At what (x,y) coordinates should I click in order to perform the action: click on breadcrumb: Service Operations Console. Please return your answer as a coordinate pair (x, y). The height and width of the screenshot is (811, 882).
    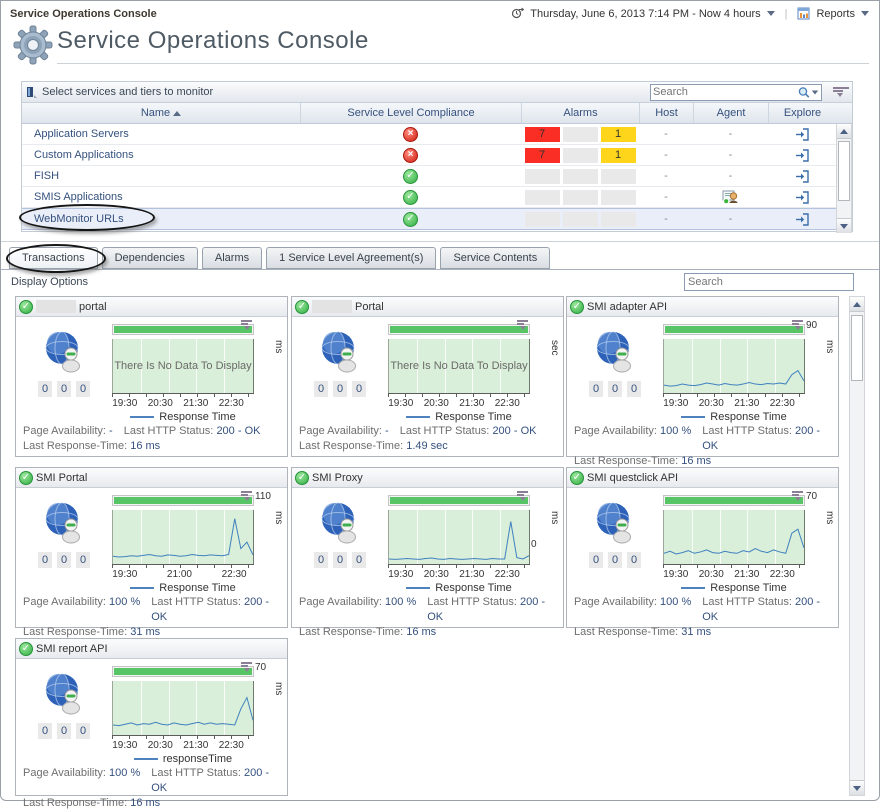
    Looking at the image, I should click on (83, 14).